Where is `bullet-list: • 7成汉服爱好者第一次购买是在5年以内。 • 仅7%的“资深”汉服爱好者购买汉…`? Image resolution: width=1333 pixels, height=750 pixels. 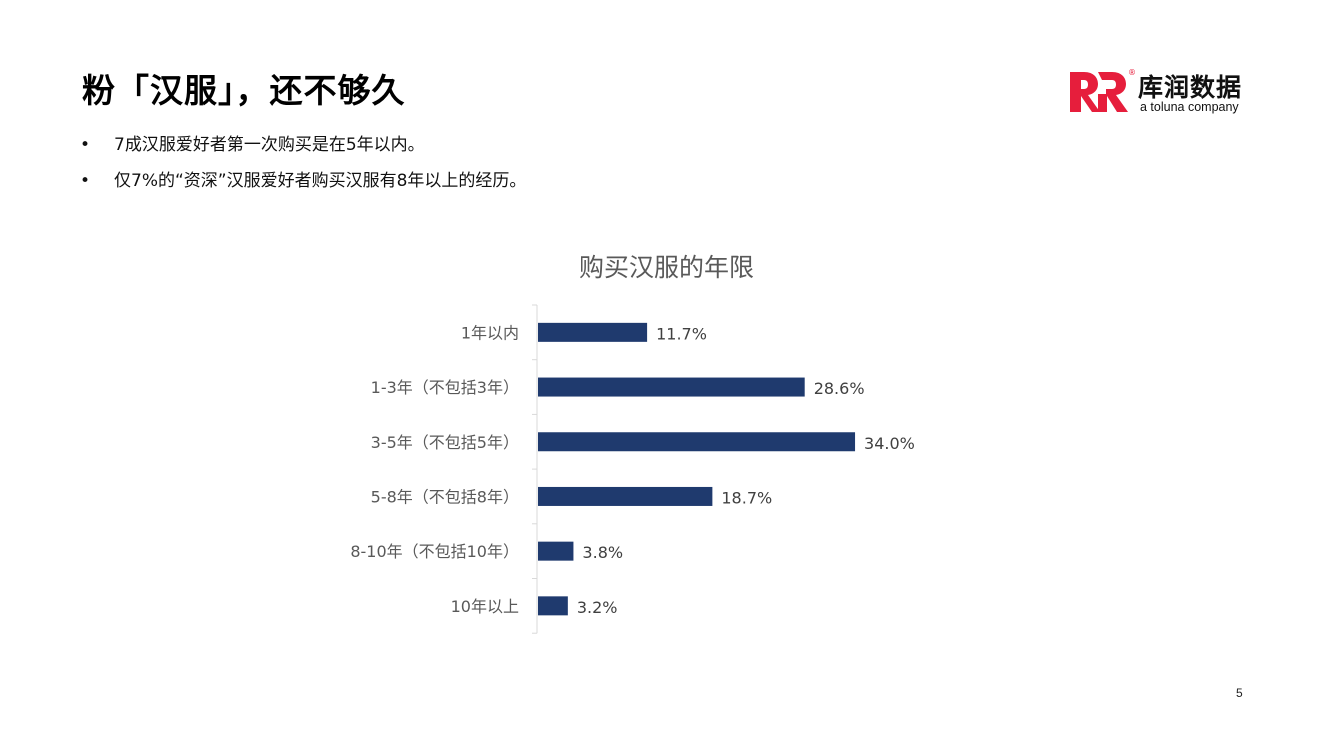
bullet-list: • 7成汉服爱好者第一次购买是在5年以内。 • 仅7%的“资深”汉服爱好者购买汉… is located at coordinates (303, 171).